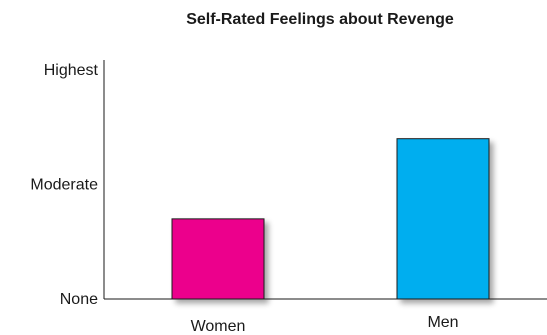 This screenshot has height=335, width=547. I want to click on y-tick-label: None, so click(79, 299).